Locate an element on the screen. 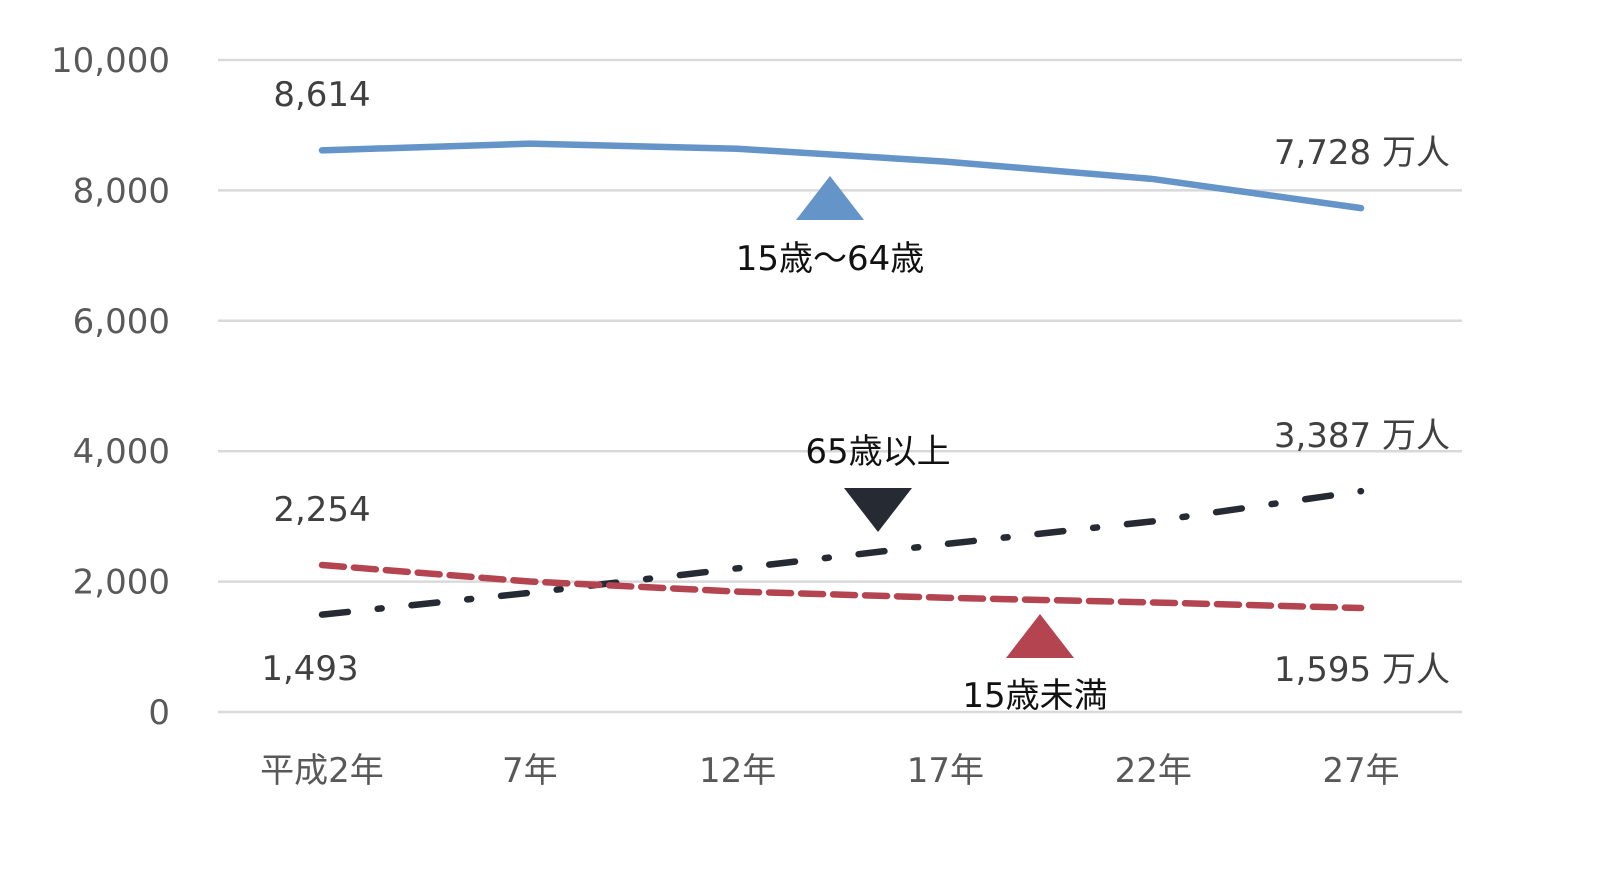 This screenshot has width=1612, height=872. x-tick-label: 17年 is located at coordinates (945, 771).